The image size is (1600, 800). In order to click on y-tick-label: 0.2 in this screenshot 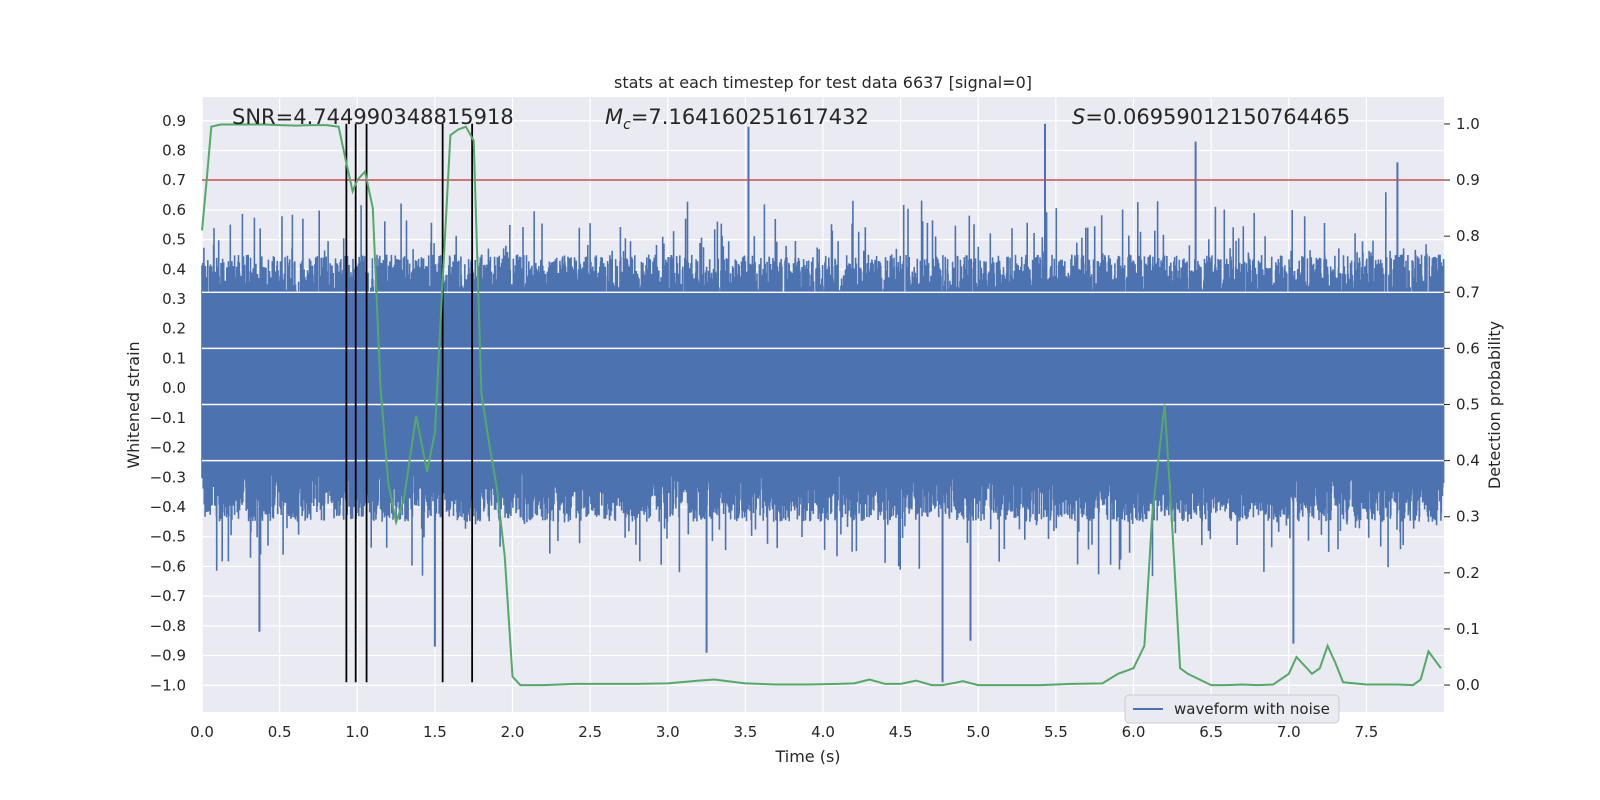, I will do `click(174, 329)`.